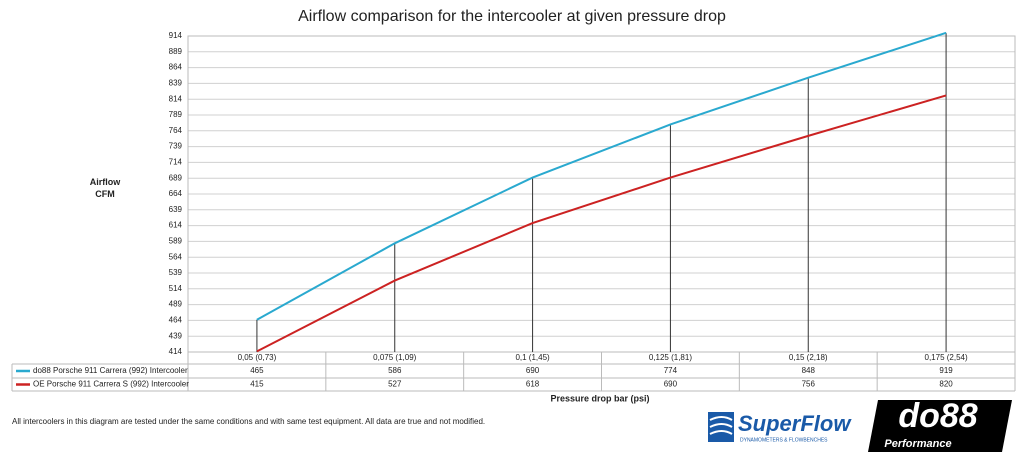  What do you see at coordinates (671, 370) in the screenshot?
I see `table-value: 774` at bounding box center [671, 370].